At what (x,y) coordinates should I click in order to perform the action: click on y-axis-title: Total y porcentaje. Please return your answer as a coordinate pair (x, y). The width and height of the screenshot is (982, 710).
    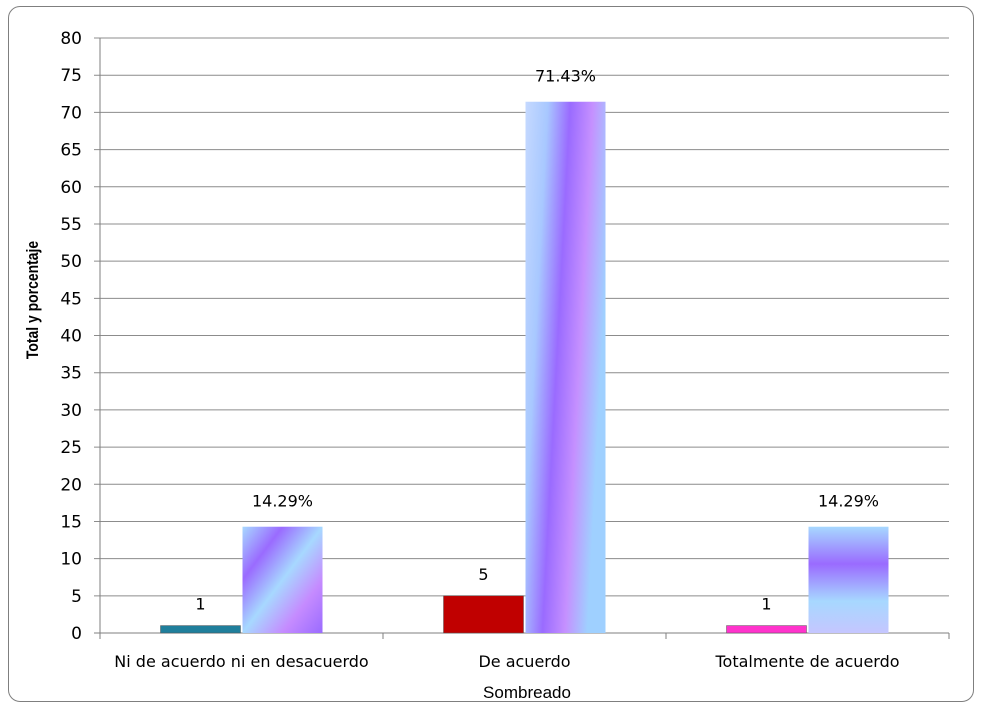
    Looking at the image, I should click on (33, 300).